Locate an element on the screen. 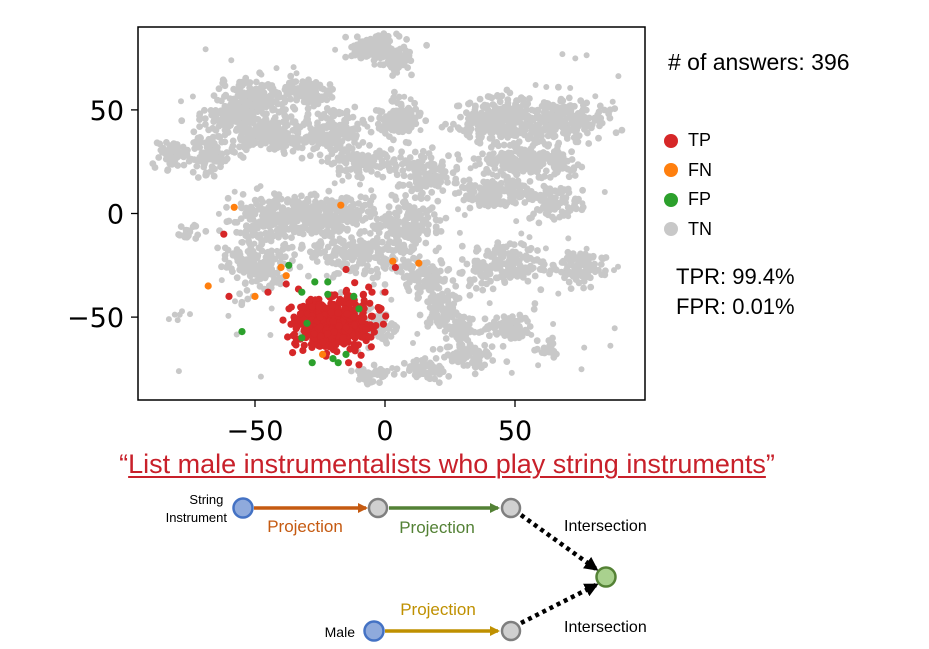  anchor-node-string-instrument is located at coordinates (243, 508).